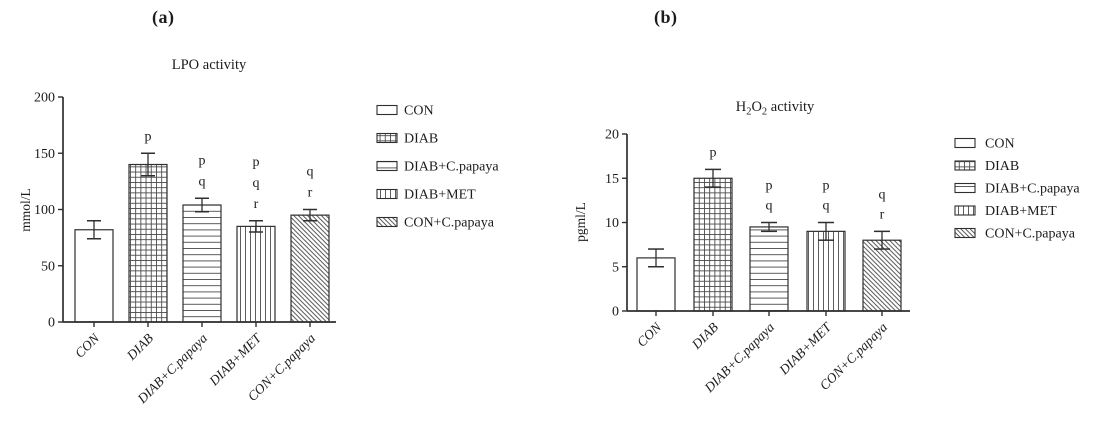 This screenshot has width=1096, height=439. What do you see at coordinates (44, 98) in the screenshot?
I see `y-tick-label: 200` at bounding box center [44, 98].